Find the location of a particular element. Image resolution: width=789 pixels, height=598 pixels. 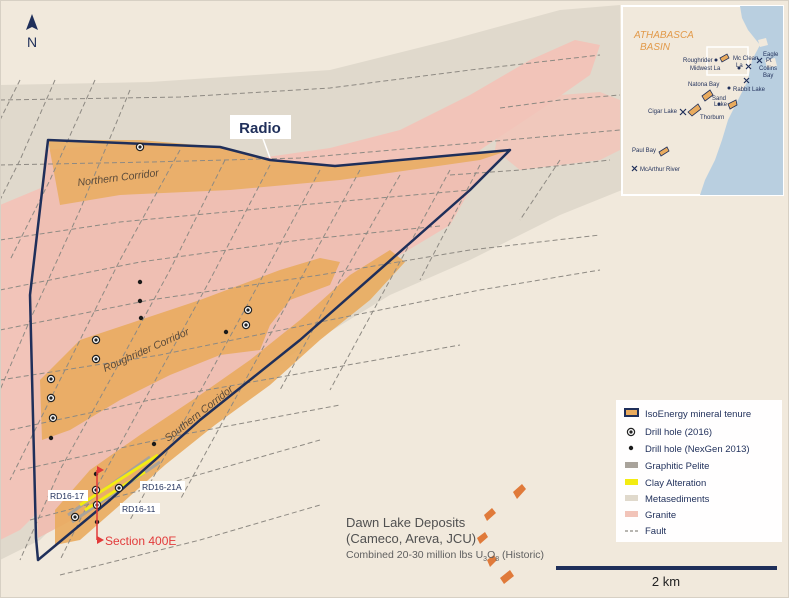

radio-label-box is located at coordinates (260, 127).